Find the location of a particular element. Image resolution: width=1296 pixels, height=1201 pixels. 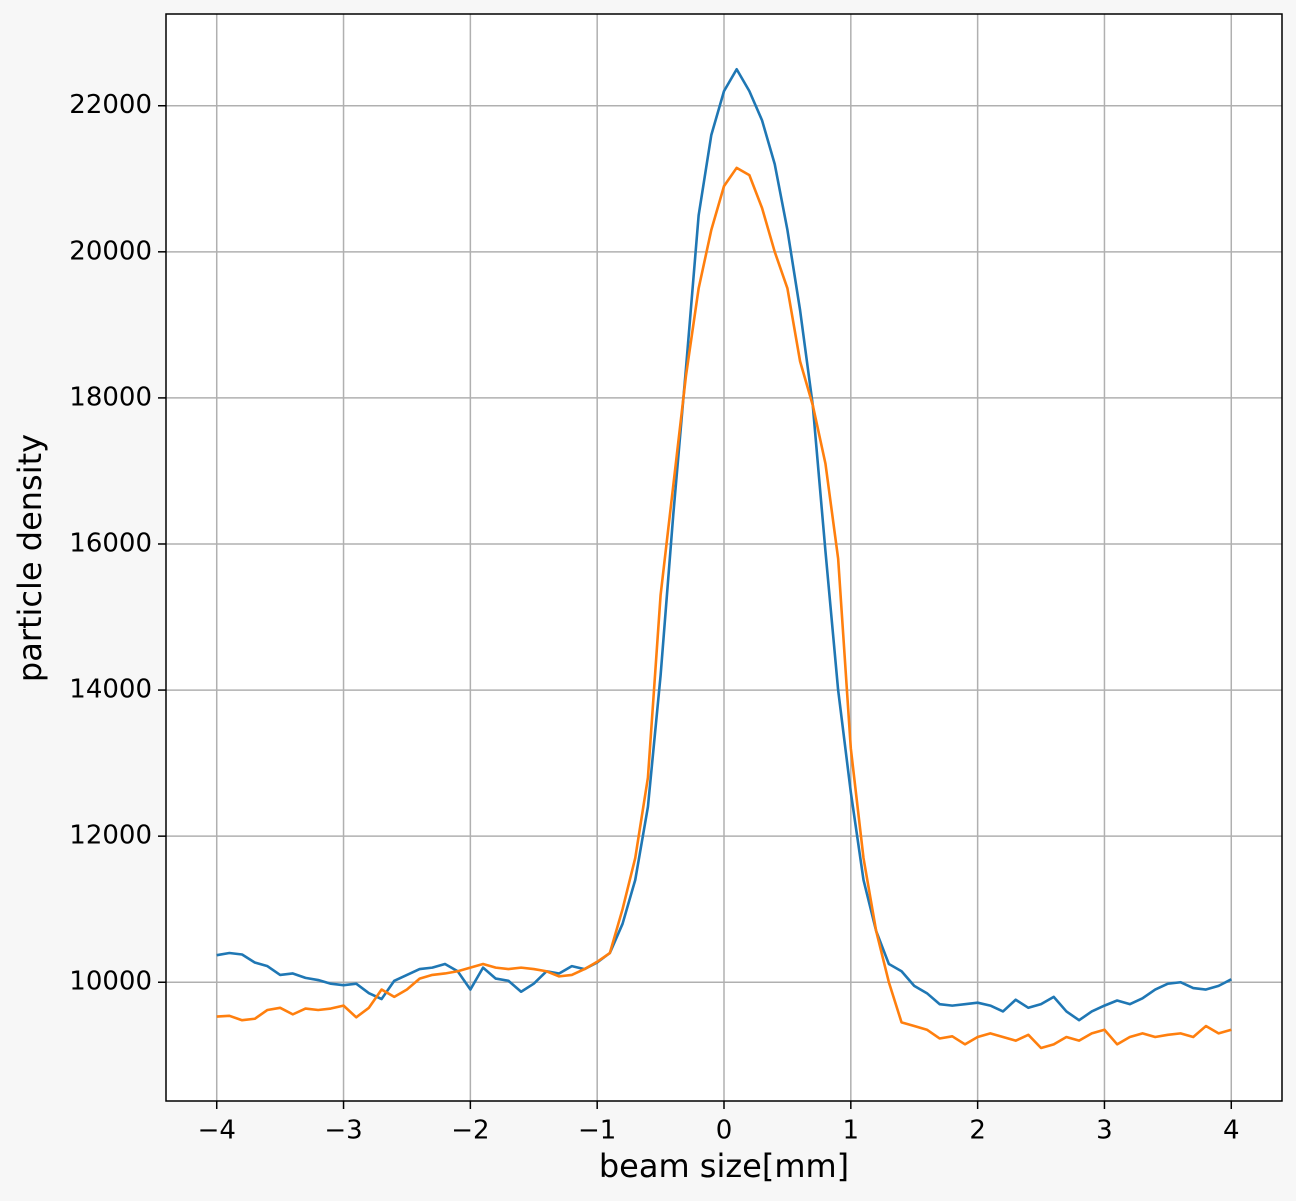

x-tick-label: 1 is located at coordinates (851, 1131).